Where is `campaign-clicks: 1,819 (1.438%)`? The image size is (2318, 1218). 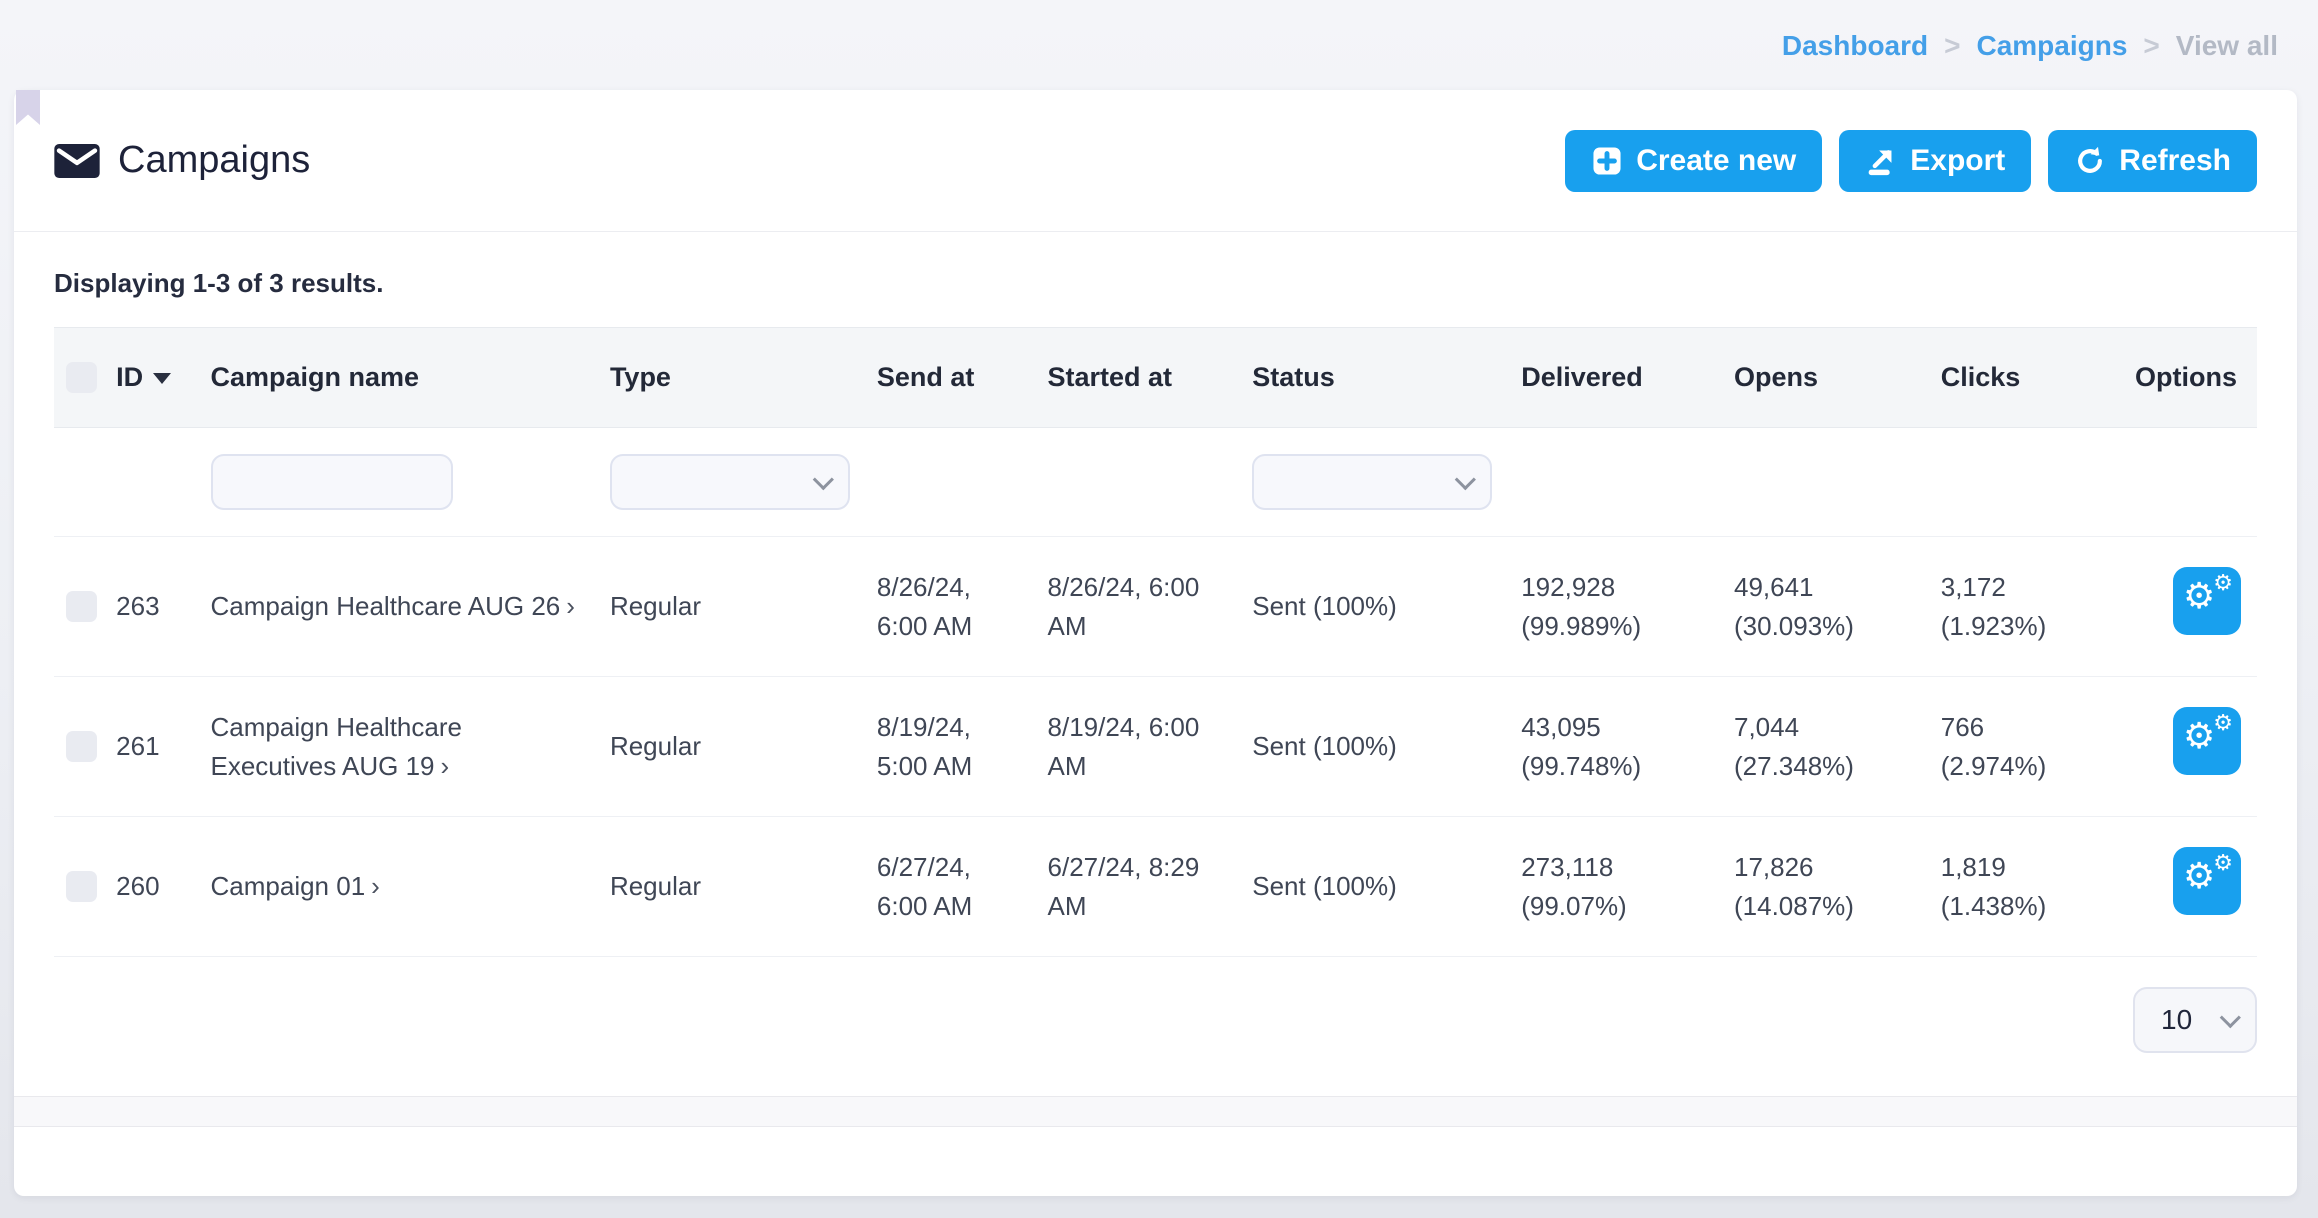 campaign-clicks: 1,819 (1.438%) is located at coordinates (2020, 886).